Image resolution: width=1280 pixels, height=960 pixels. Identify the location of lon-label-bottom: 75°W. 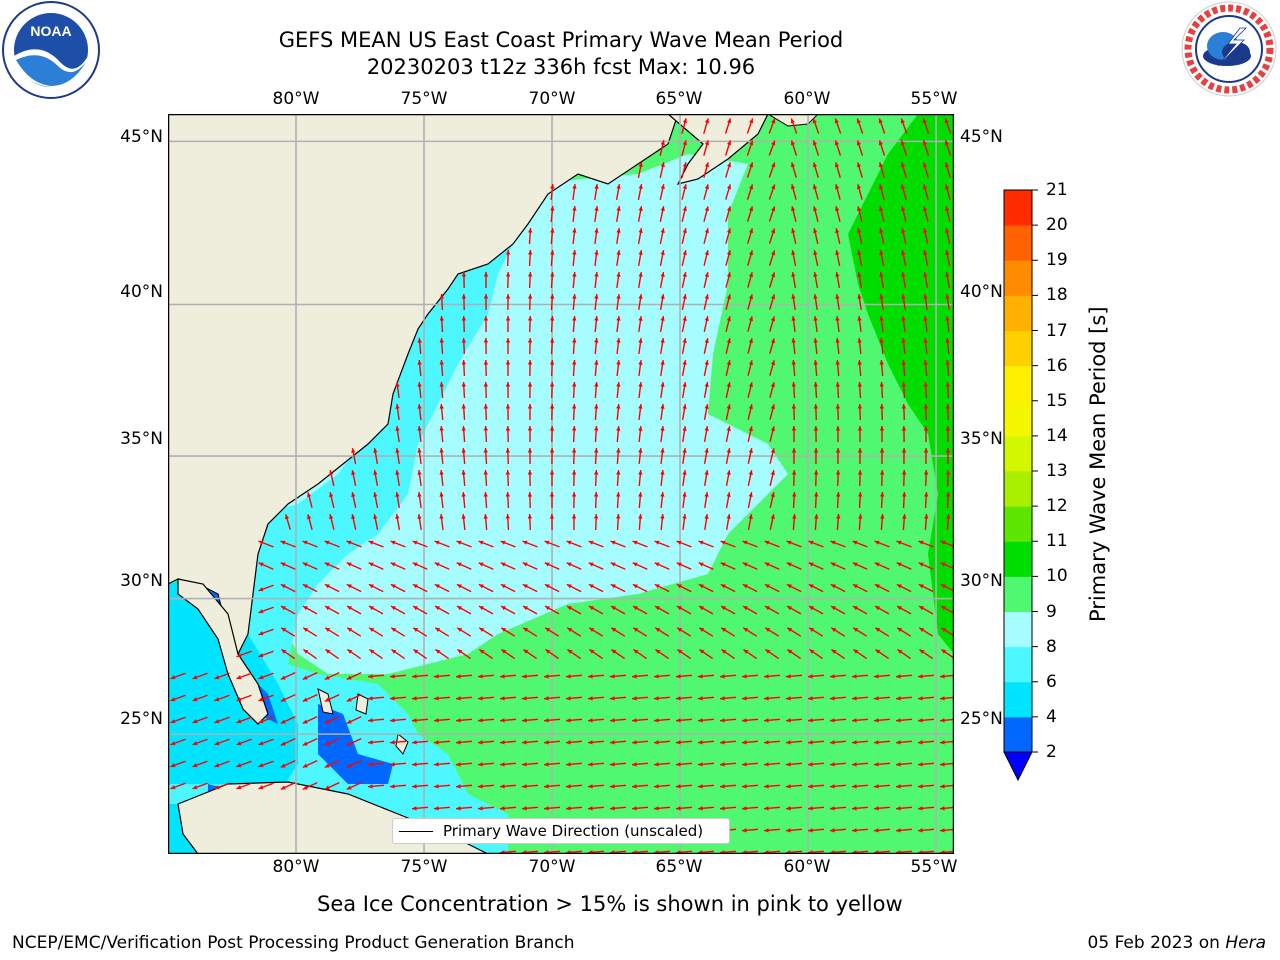
(424, 867).